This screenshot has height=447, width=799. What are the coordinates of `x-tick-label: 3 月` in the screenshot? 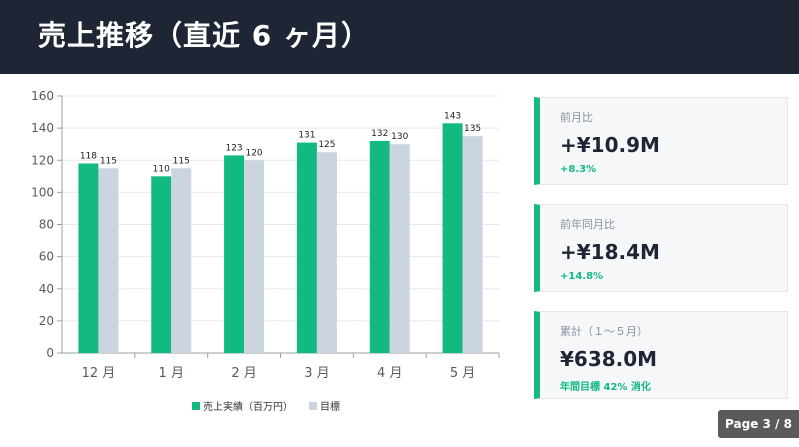 It's located at (316, 373).